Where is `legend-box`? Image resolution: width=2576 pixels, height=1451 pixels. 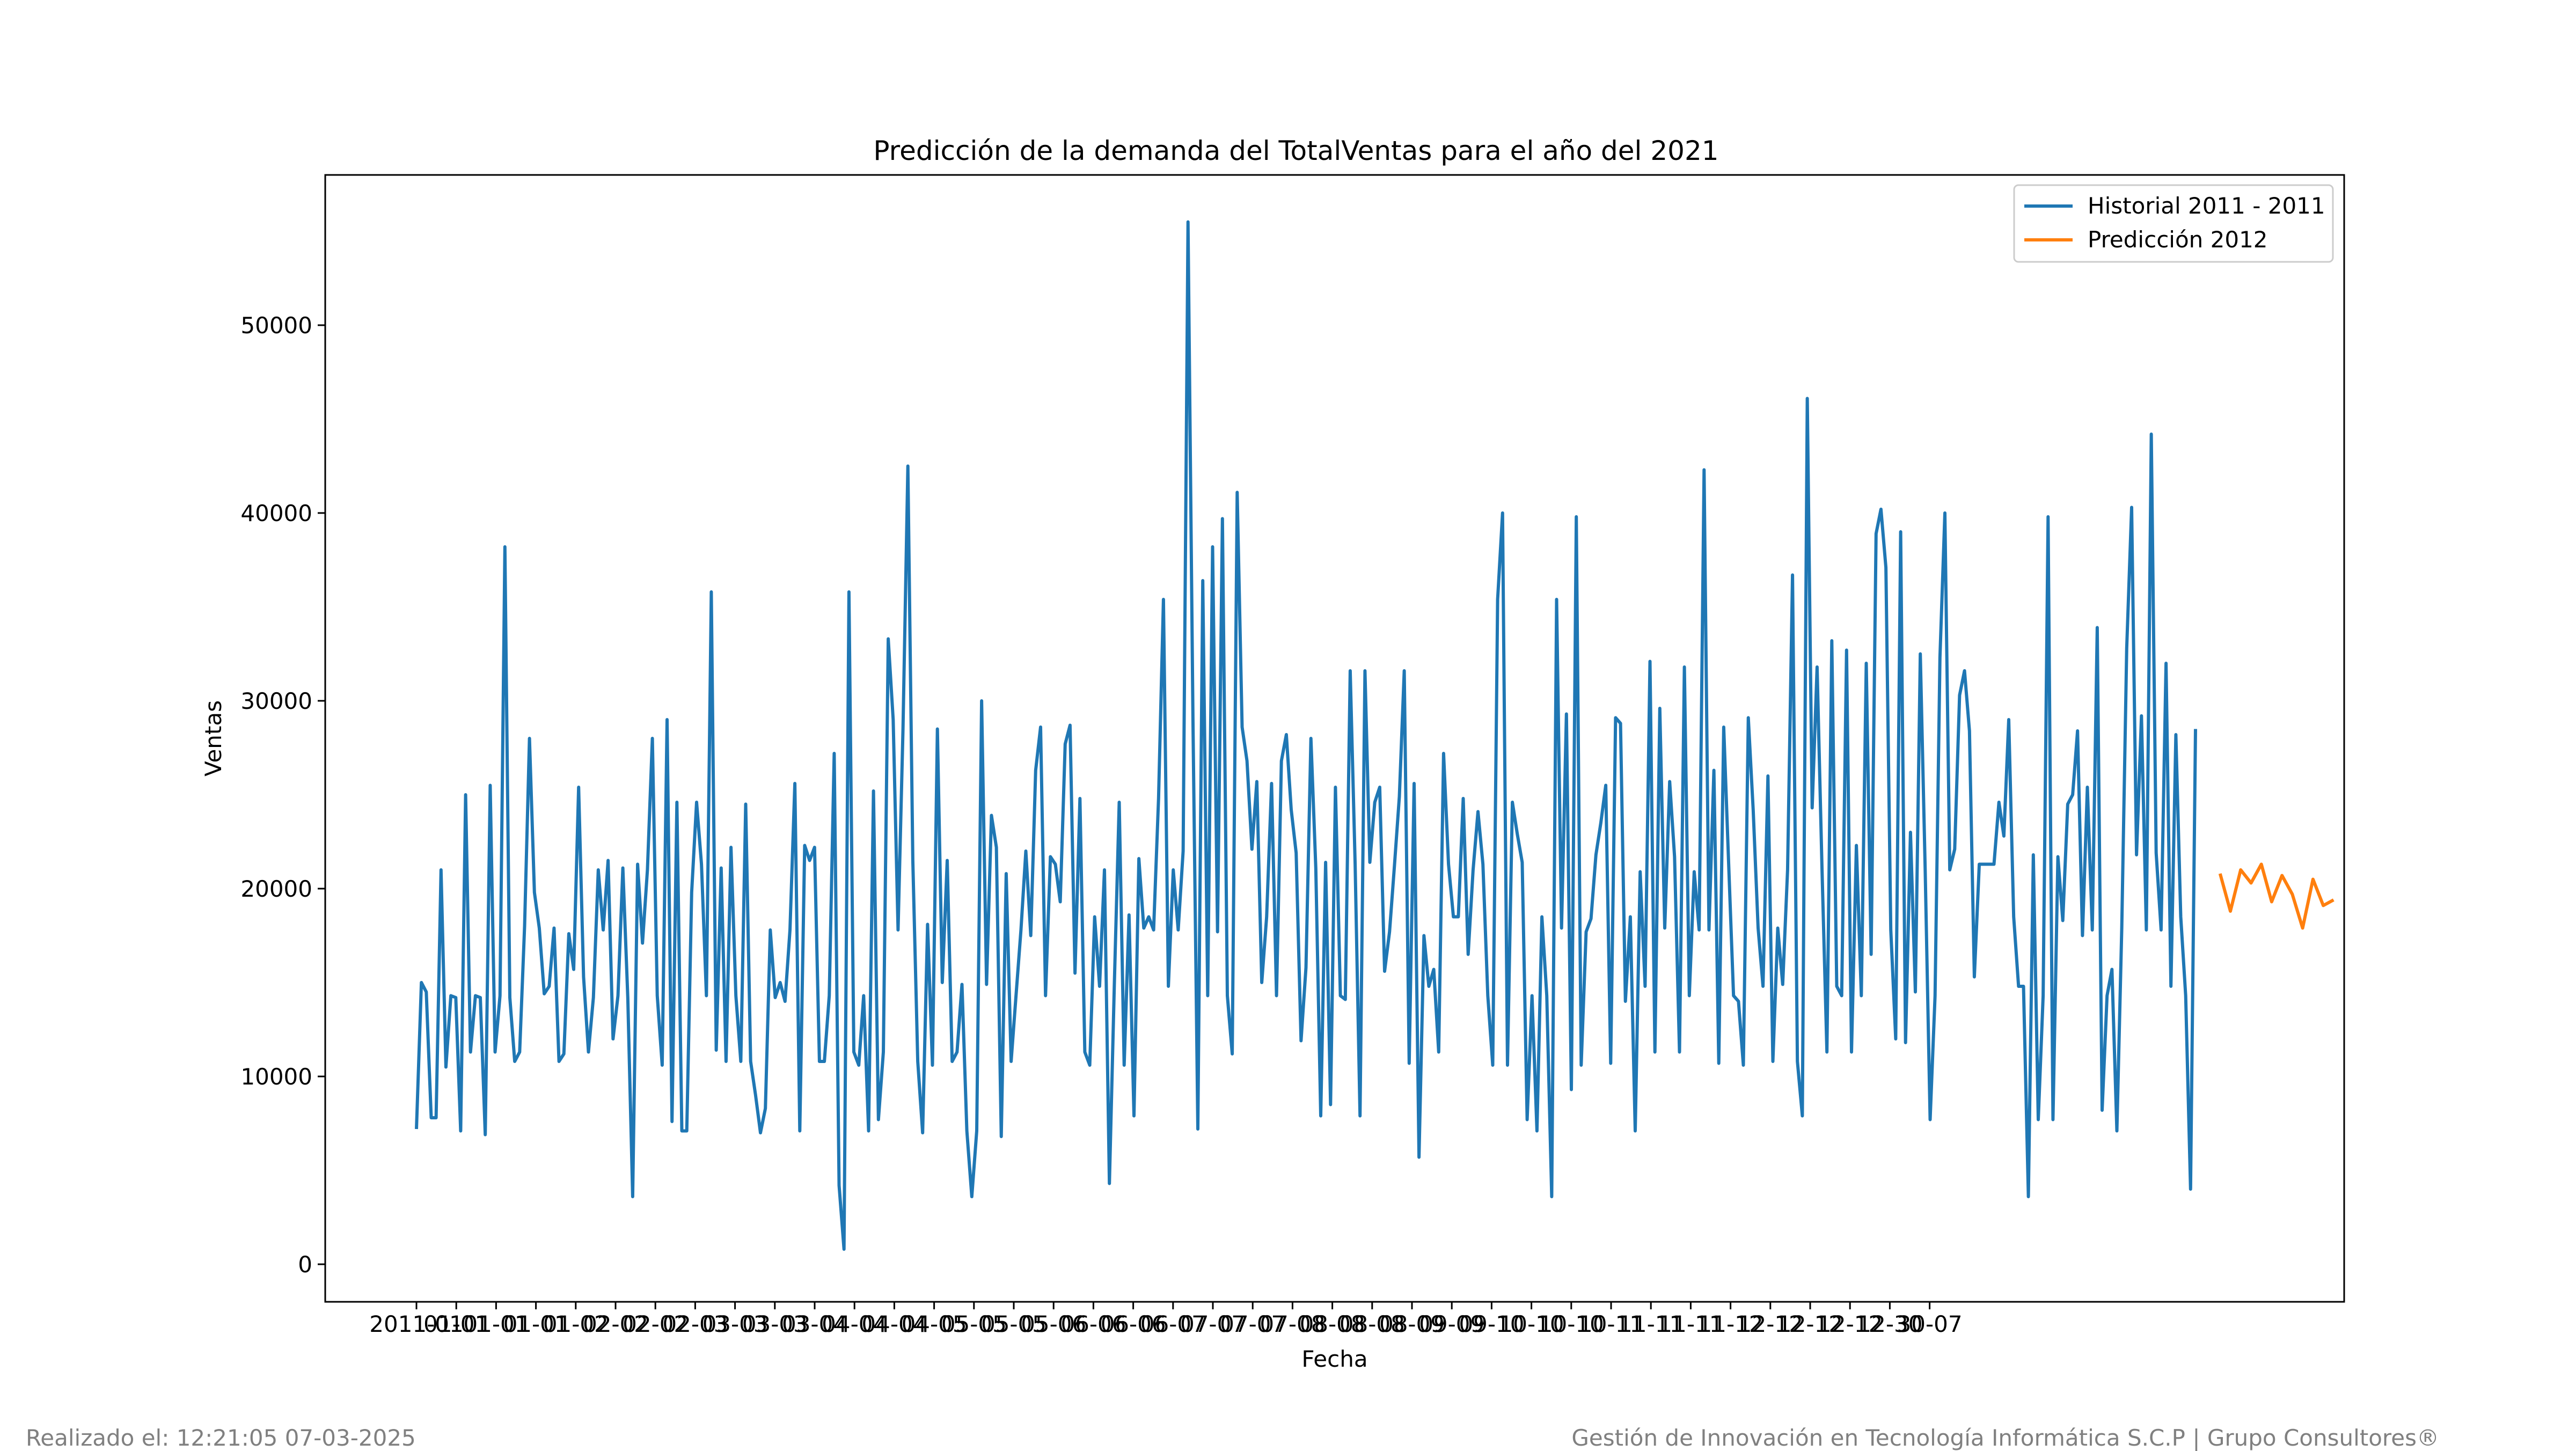
legend-box is located at coordinates (2173, 224).